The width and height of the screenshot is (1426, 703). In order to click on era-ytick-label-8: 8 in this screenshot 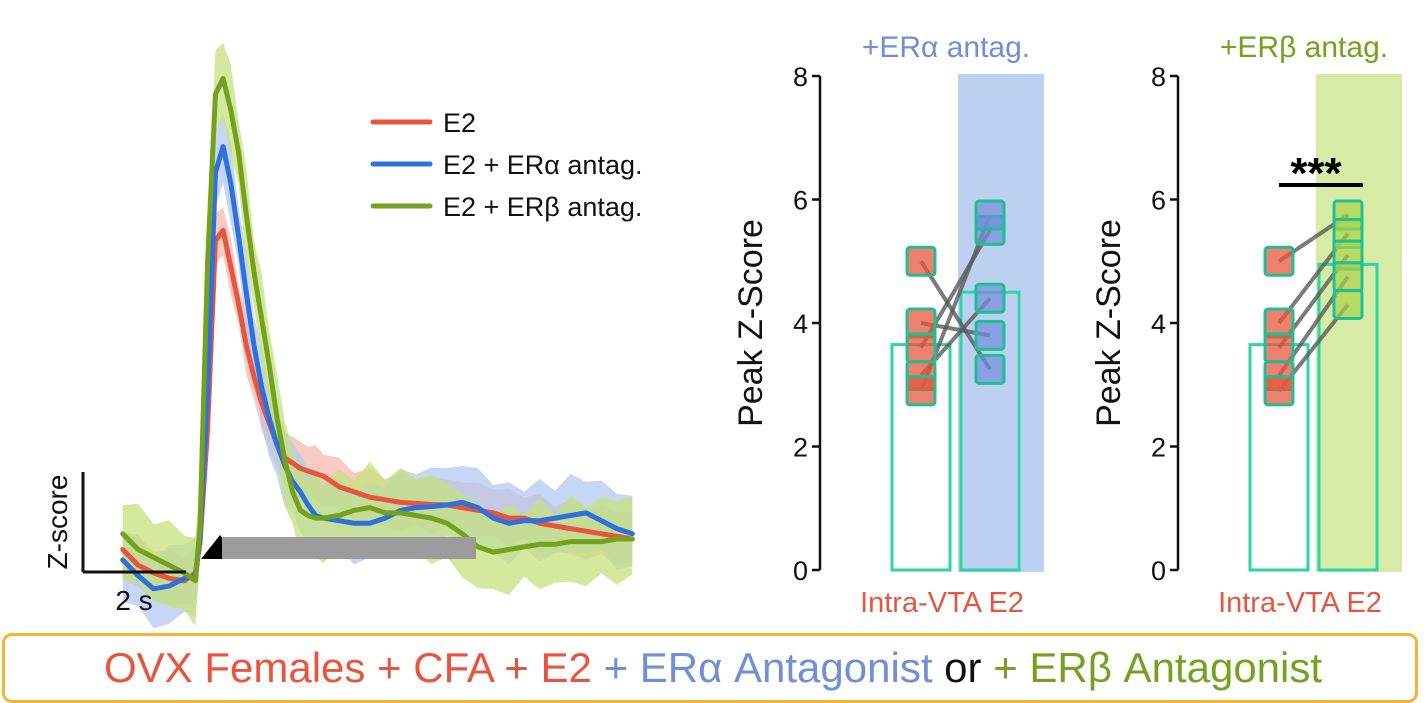, I will do `click(800, 77)`.